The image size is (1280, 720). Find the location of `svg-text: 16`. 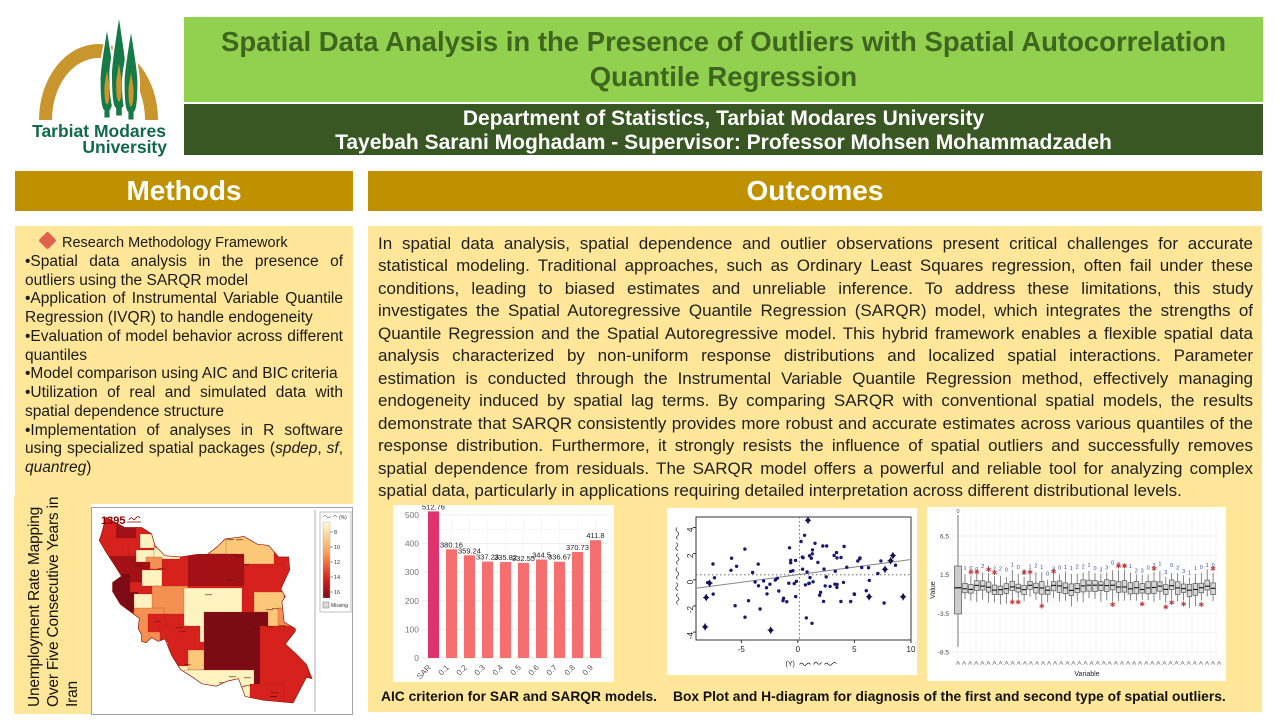

svg-text: 16 is located at coordinates (337, 593).